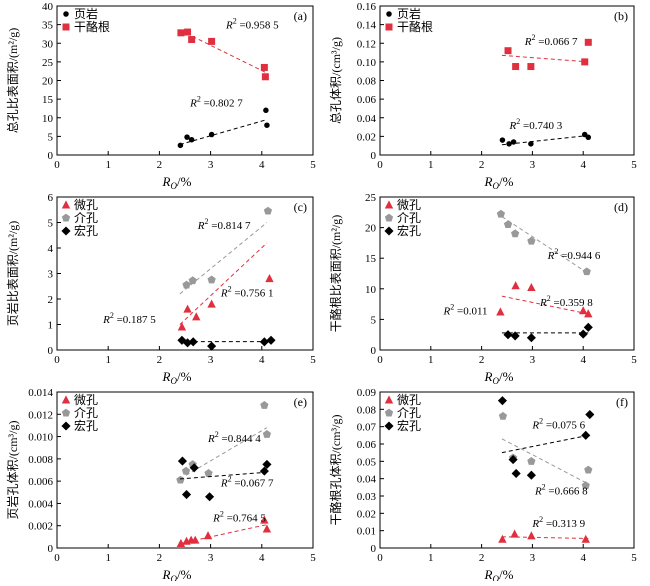  What do you see at coordinates (335, 274) in the screenshot?
I see `y-axis-label: 干酪根比表面积/(m²/g)` at bounding box center [335, 274].